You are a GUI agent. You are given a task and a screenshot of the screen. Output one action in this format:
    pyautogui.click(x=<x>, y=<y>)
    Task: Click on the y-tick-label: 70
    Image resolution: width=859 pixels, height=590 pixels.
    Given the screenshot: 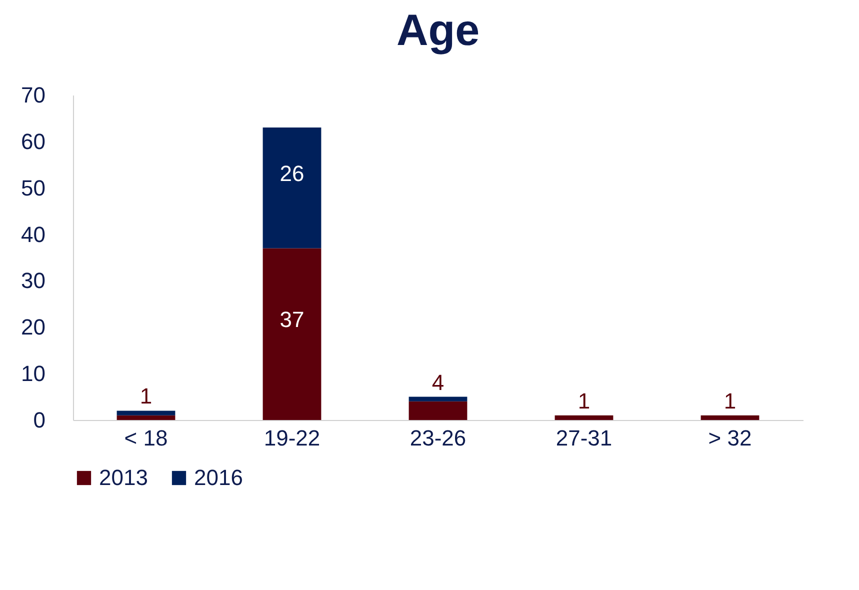 What is the action you would take?
    pyautogui.click(x=33, y=95)
    